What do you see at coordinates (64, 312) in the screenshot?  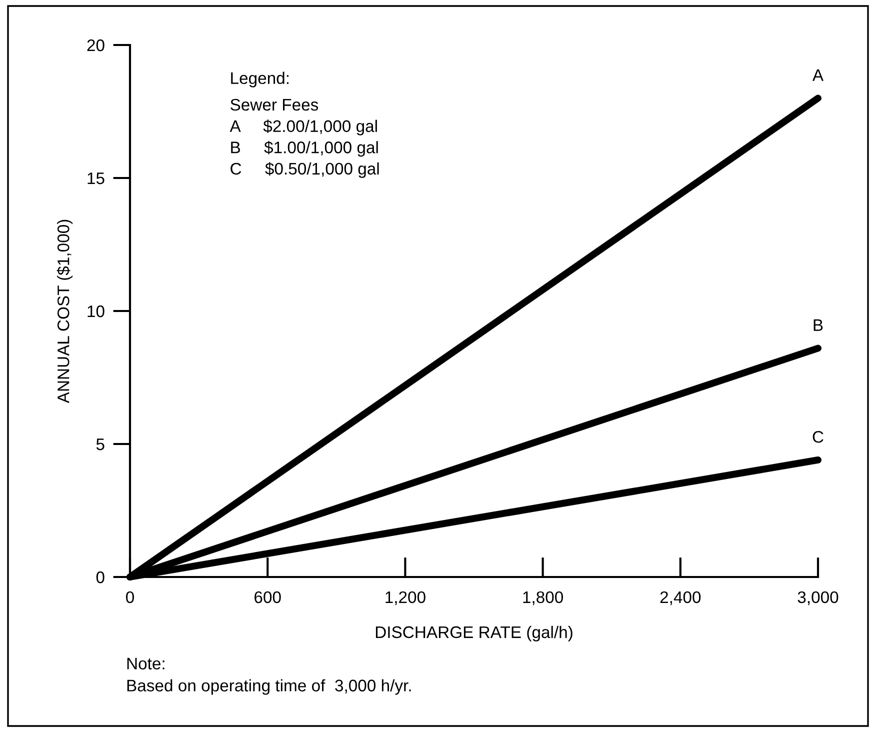 I see `y-axis-title: ANNUAL COST ($1,000)` at bounding box center [64, 312].